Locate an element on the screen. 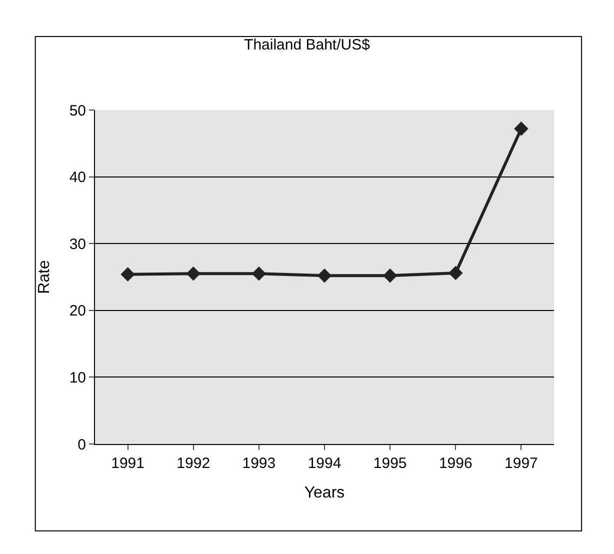 Image resolution: width=614 pixels, height=554 pixels. x-tick-label: 1994 is located at coordinates (325, 463).